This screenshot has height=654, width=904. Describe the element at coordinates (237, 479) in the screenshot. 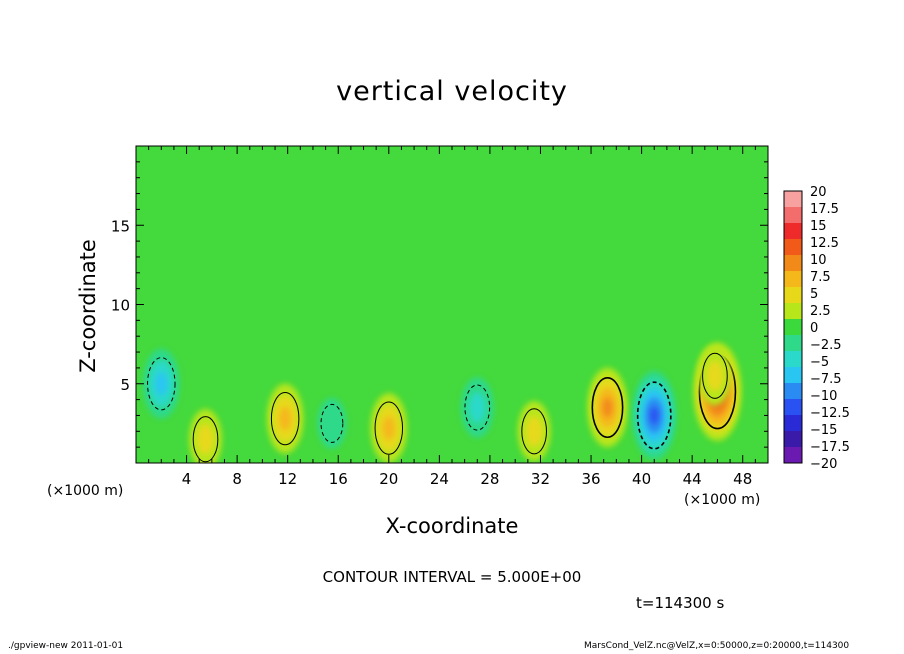

I see `x-tick-label-1: 8` at that location.